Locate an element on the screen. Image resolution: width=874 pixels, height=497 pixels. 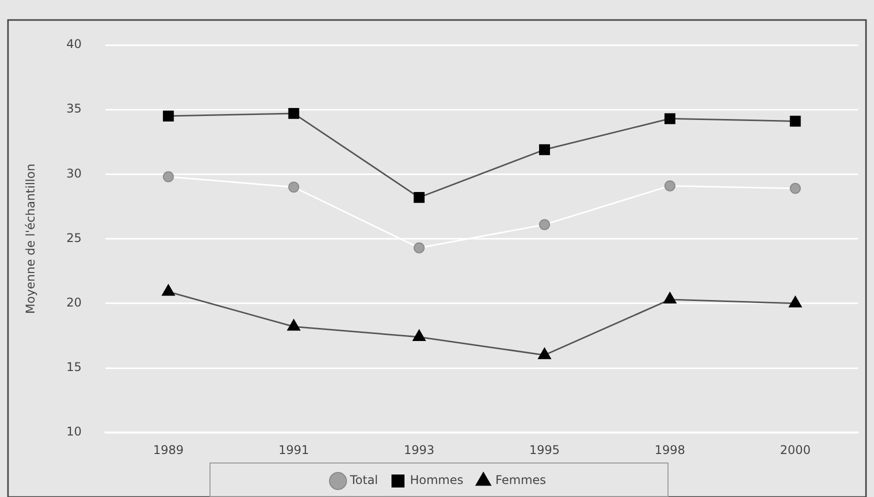
y-tick-label: 10 is located at coordinates (74, 431).